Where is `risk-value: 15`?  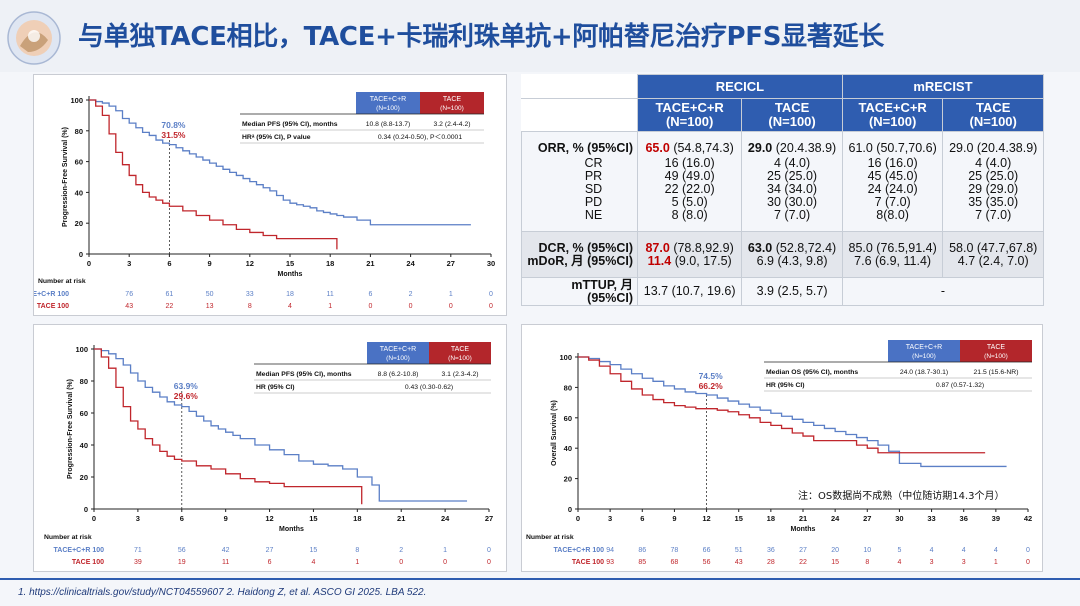
risk-value: 15 is located at coordinates (835, 562).